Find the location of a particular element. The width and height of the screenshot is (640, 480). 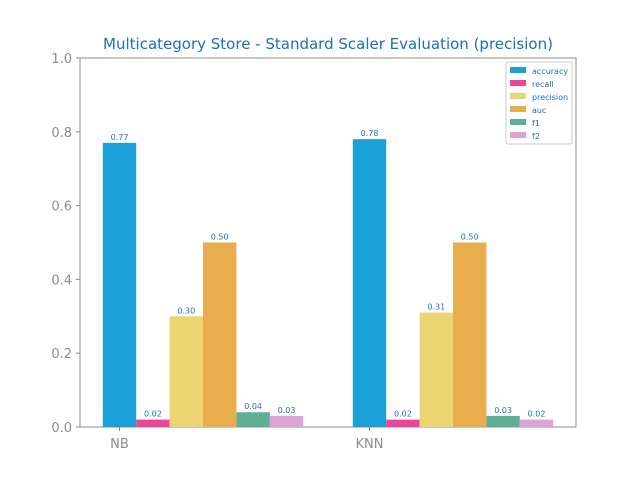

bar-auc-nb is located at coordinates (220, 334).